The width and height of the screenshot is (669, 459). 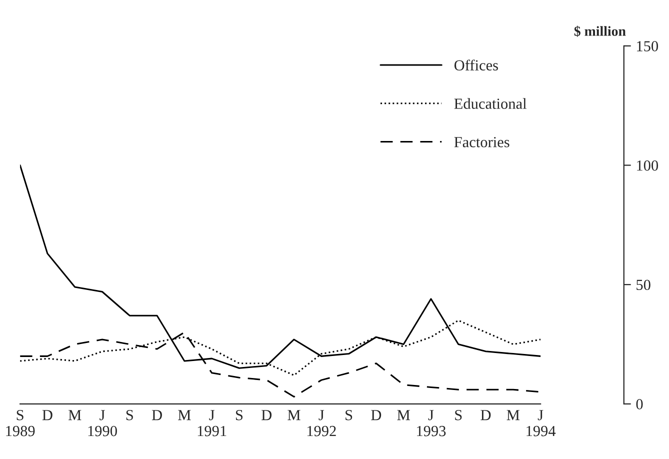 I want to click on legend-label: Educational, so click(x=490, y=103).